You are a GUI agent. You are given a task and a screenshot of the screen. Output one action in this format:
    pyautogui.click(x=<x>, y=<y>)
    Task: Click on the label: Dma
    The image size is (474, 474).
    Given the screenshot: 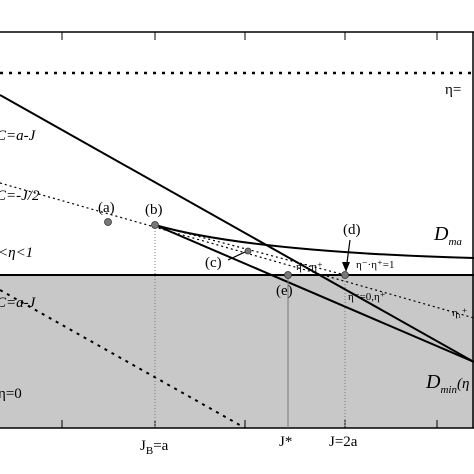 What is the action you would take?
    pyautogui.click(x=447, y=235)
    